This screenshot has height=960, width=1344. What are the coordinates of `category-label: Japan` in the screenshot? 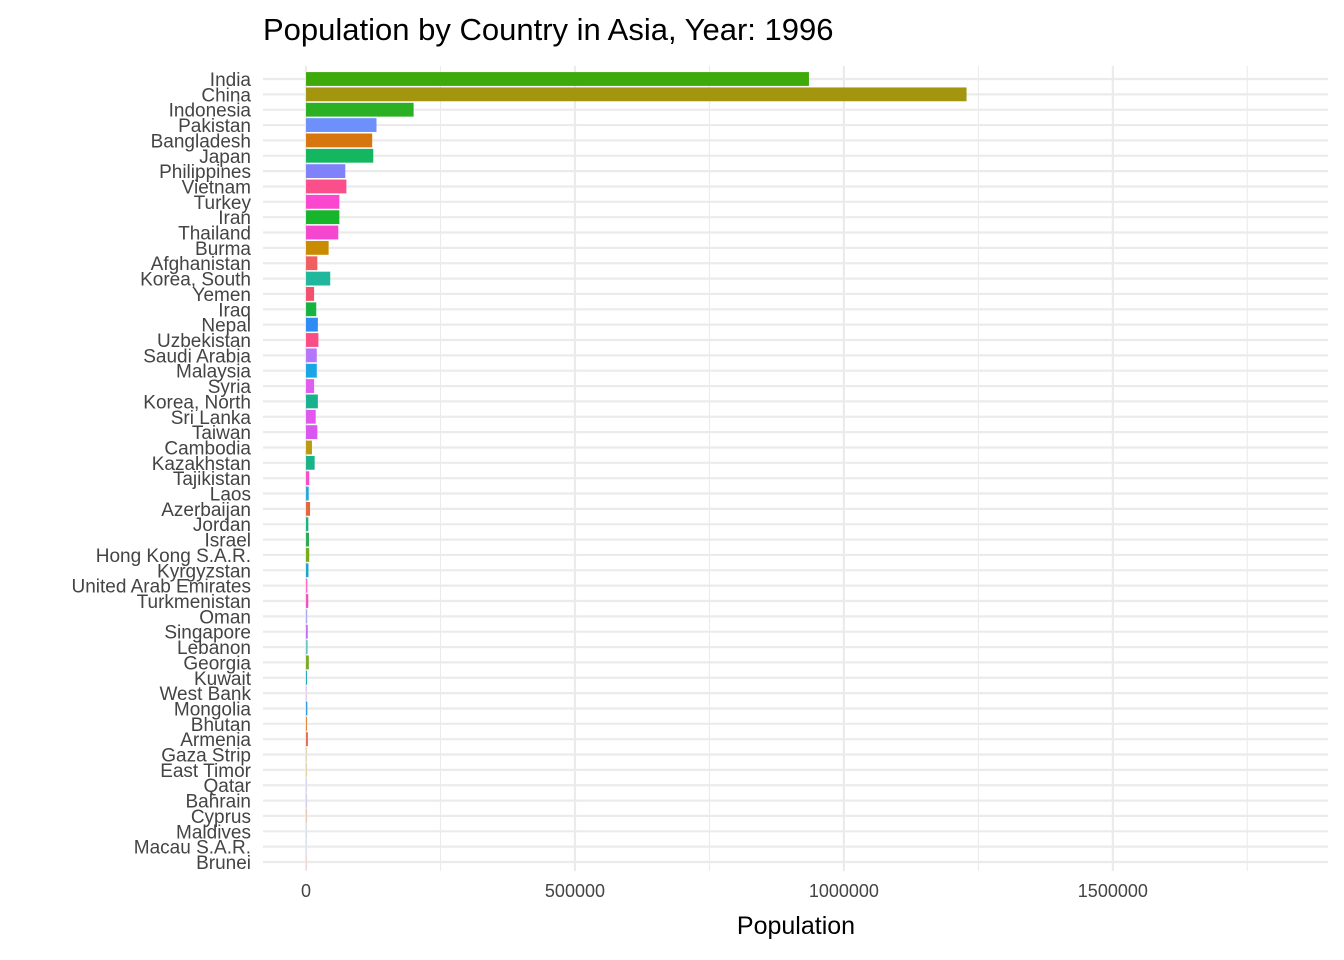 It's located at (225, 157).